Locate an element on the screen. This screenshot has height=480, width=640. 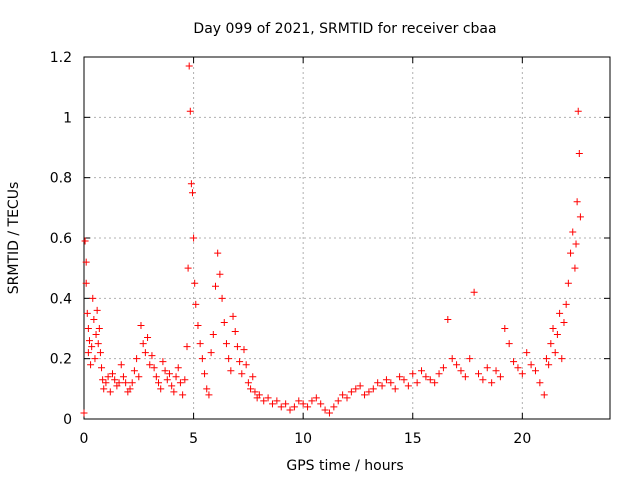
y-tick-label: 1 is located at coordinates (67, 118).